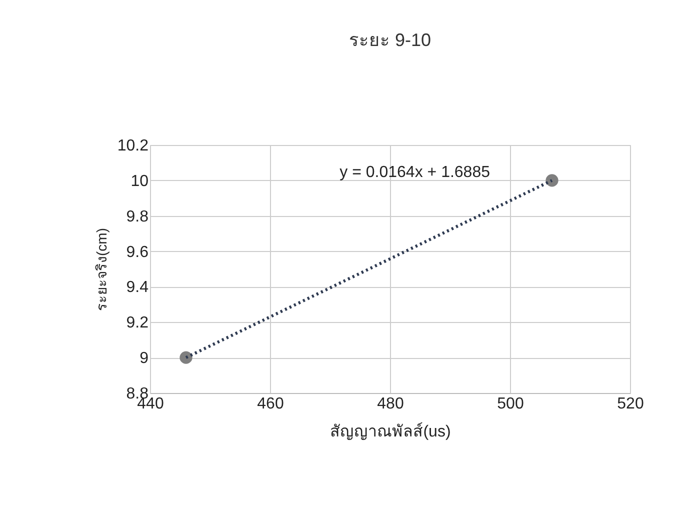 This screenshot has height=511, width=680. I want to click on annotation: y = 0.0164x + 1.6885, so click(415, 172).